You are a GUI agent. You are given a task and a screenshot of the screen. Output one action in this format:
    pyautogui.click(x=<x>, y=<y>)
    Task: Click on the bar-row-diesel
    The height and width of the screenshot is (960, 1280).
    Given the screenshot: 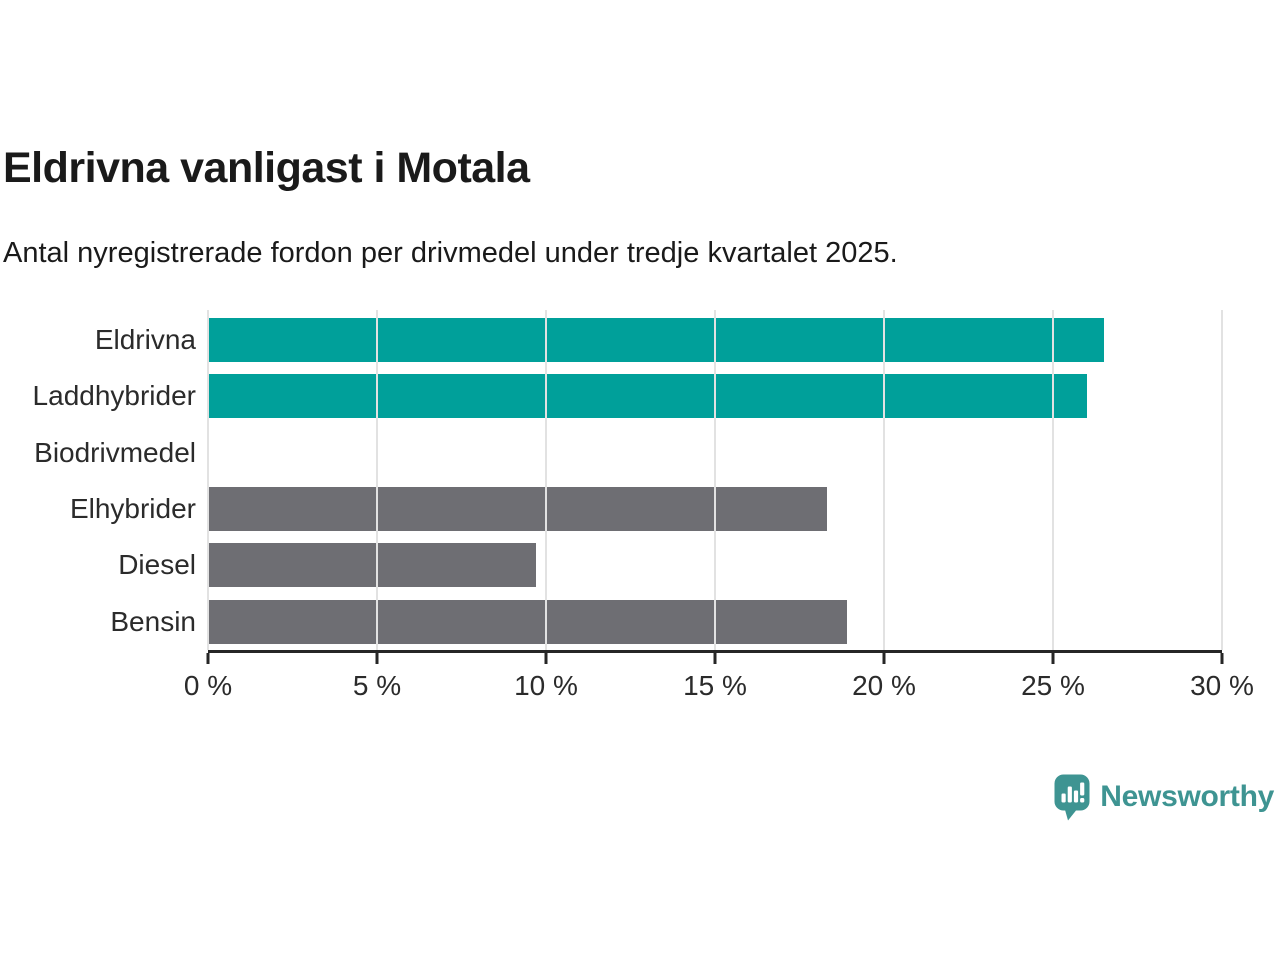 What is the action you would take?
    pyautogui.click(x=715, y=565)
    